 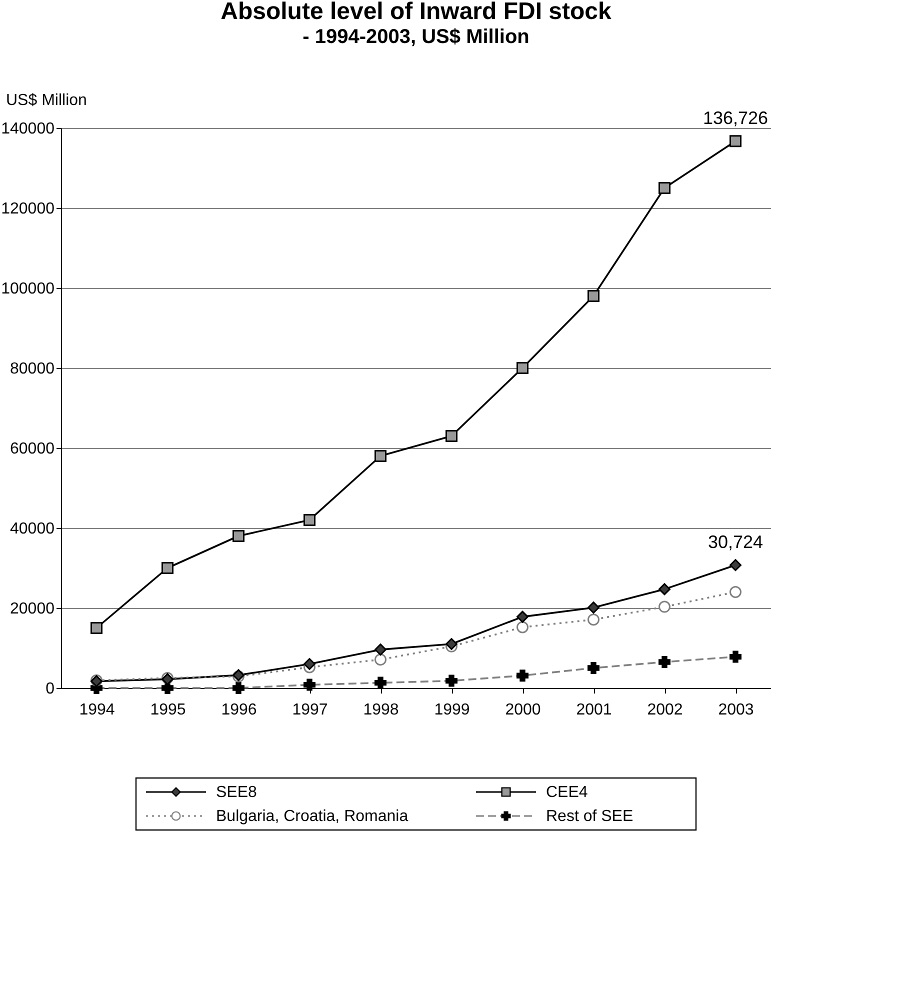 I want to click on chart-title: Absolute level of Inward FDI stock, so click(x=416, y=12).